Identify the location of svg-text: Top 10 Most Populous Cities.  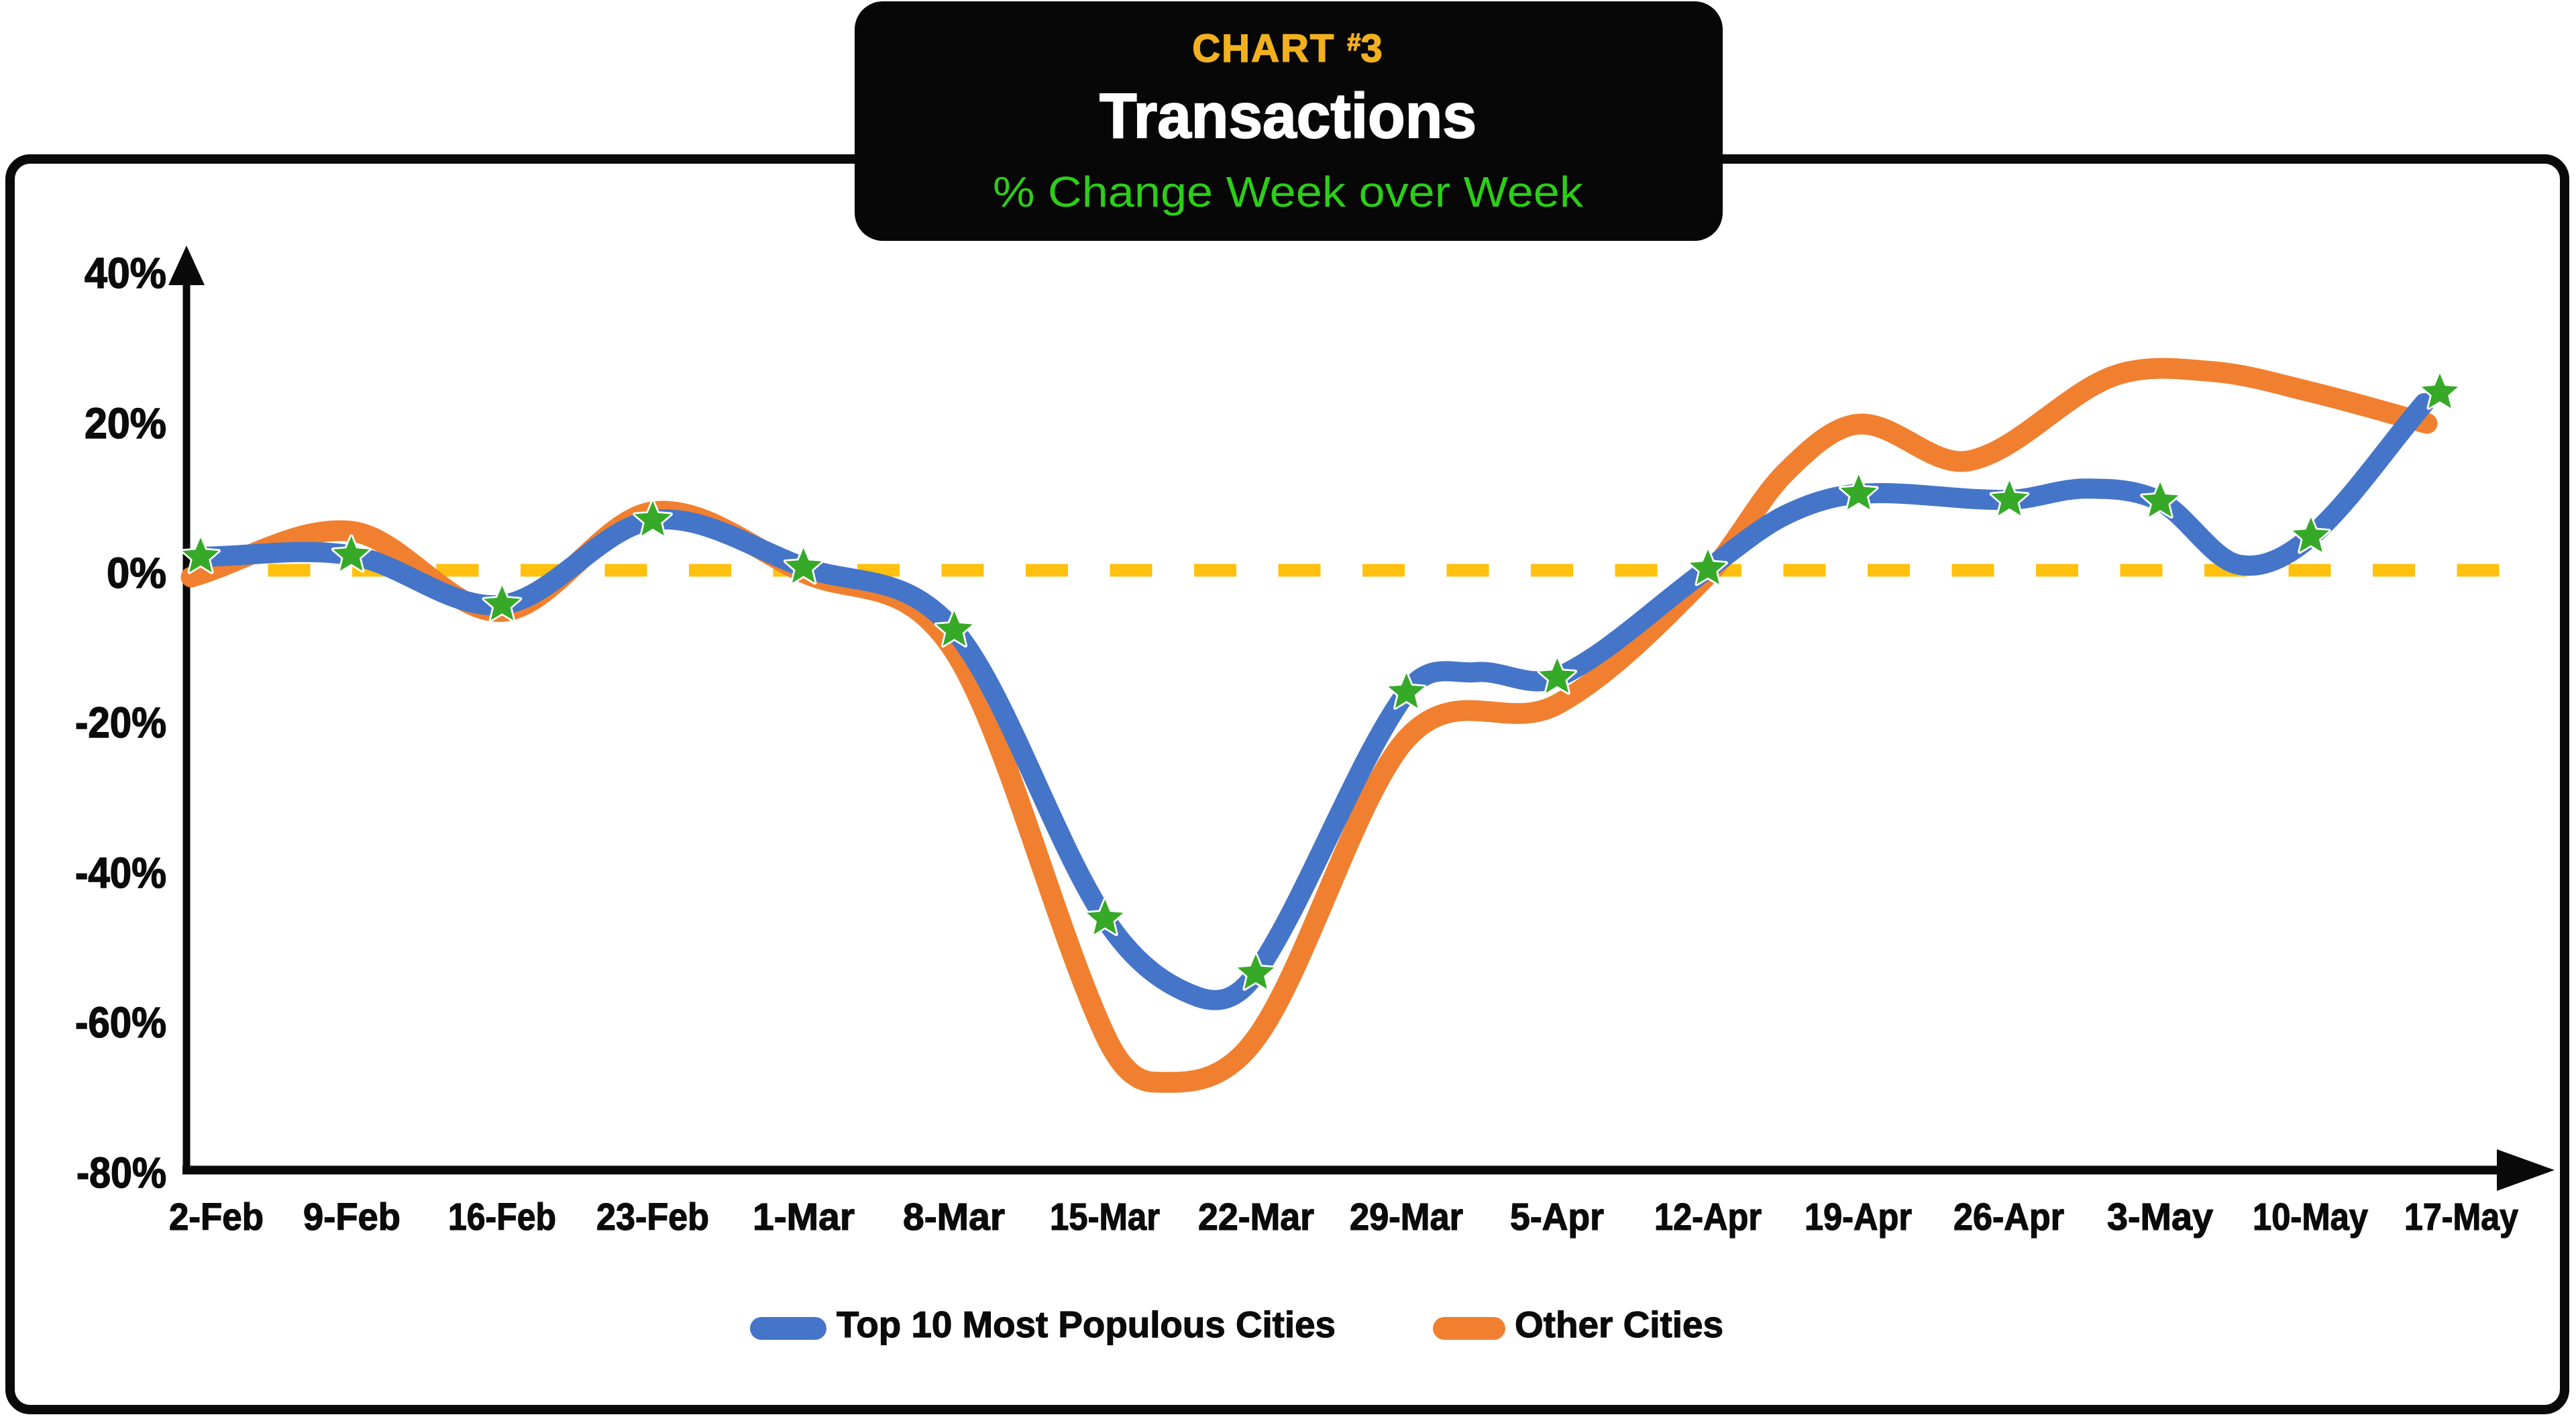
(1086, 1324).